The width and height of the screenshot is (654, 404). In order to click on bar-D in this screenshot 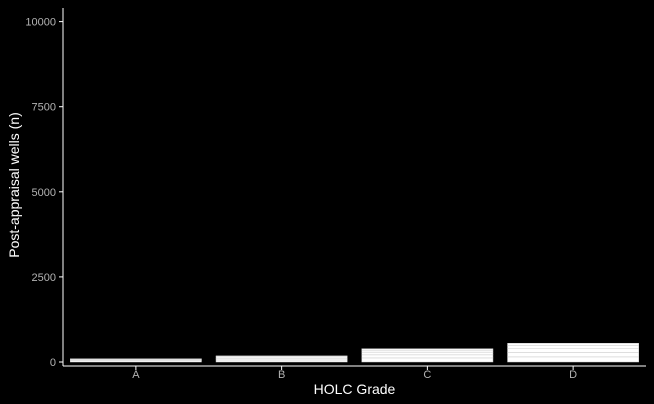, I will do `click(573, 353)`.